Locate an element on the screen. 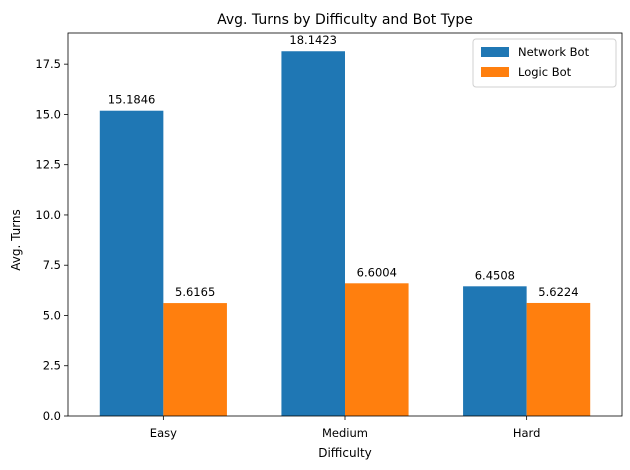  y-tick-label: 5.0 is located at coordinates (52, 315).